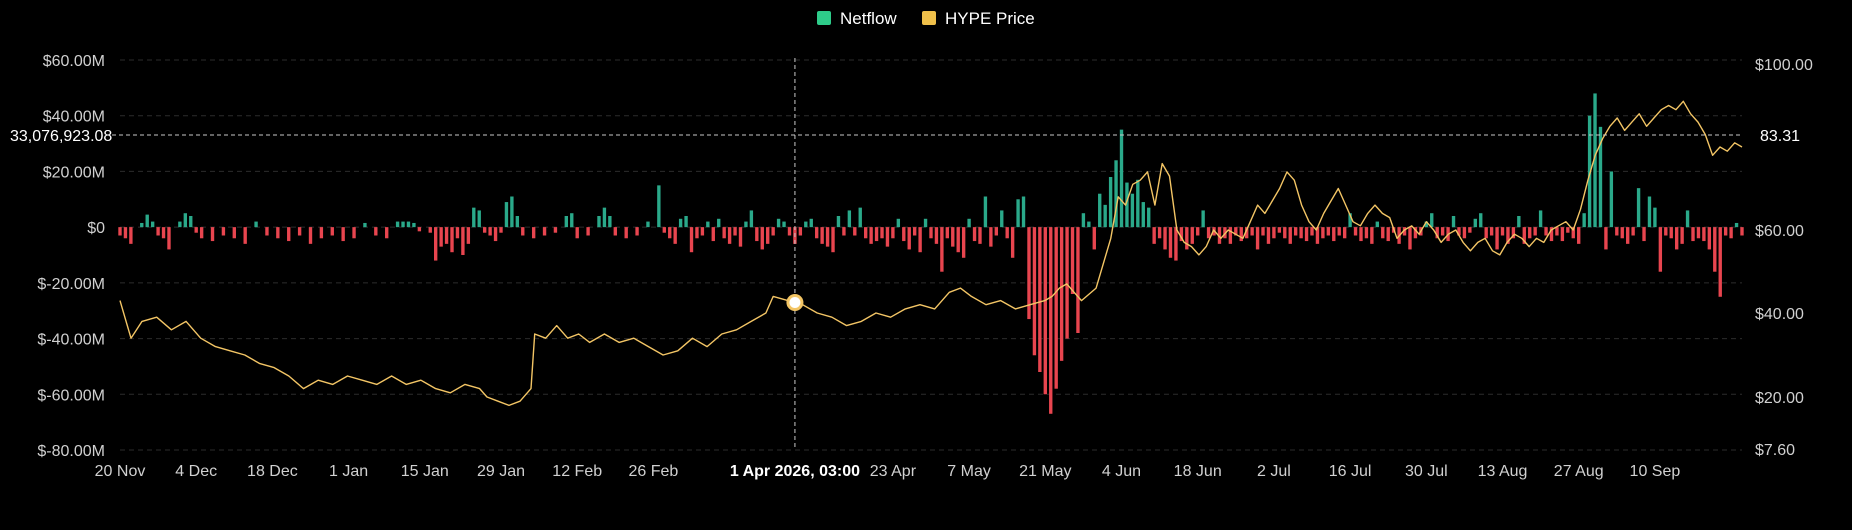 This screenshot has width=1852, height=530. I want to click on x-tick-label: 4 Dec, so click(196, 471).